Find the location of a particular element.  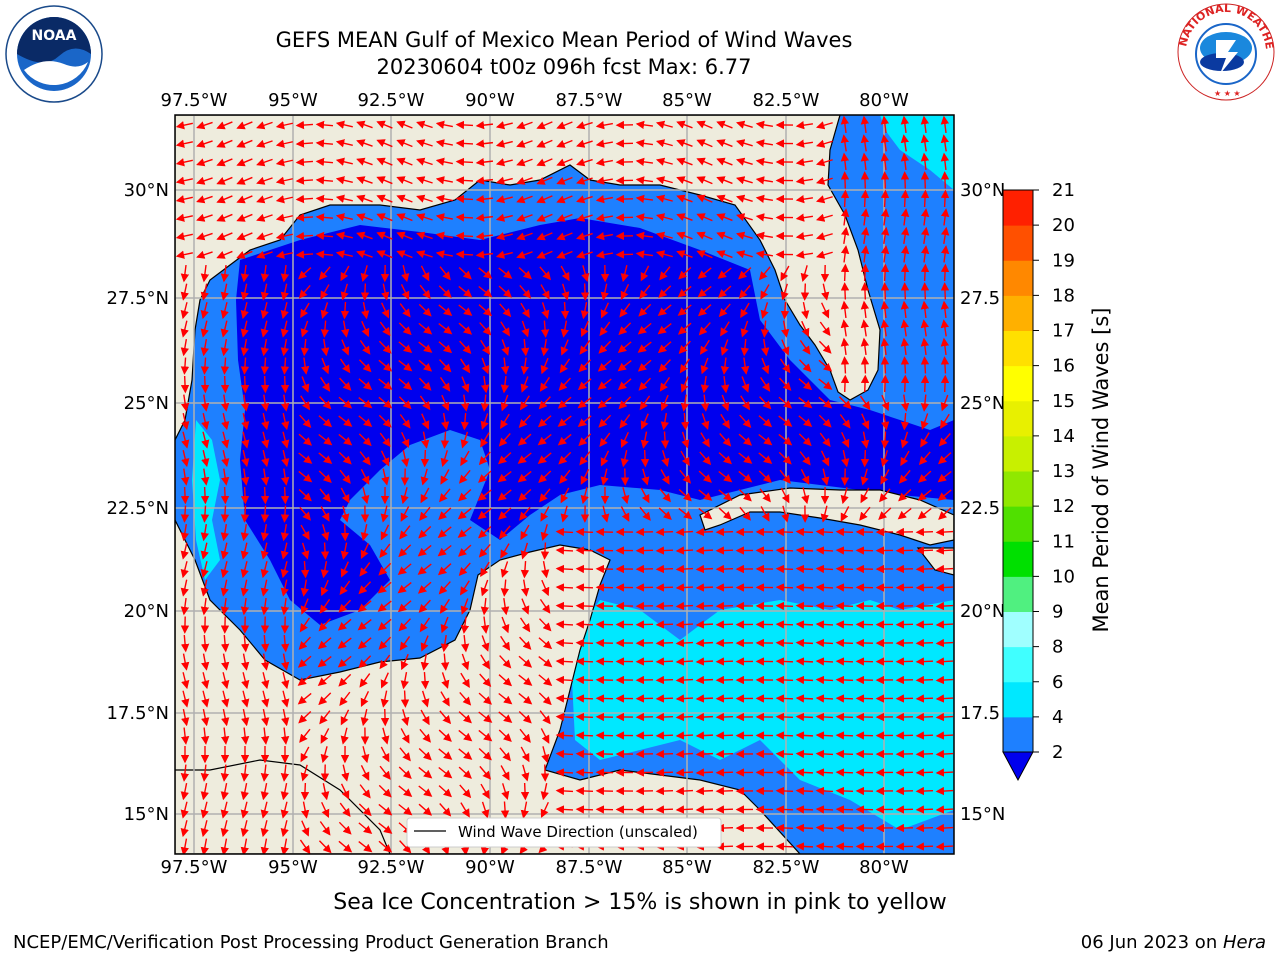

colorbar-segment is located at coordinates (1018, 489).